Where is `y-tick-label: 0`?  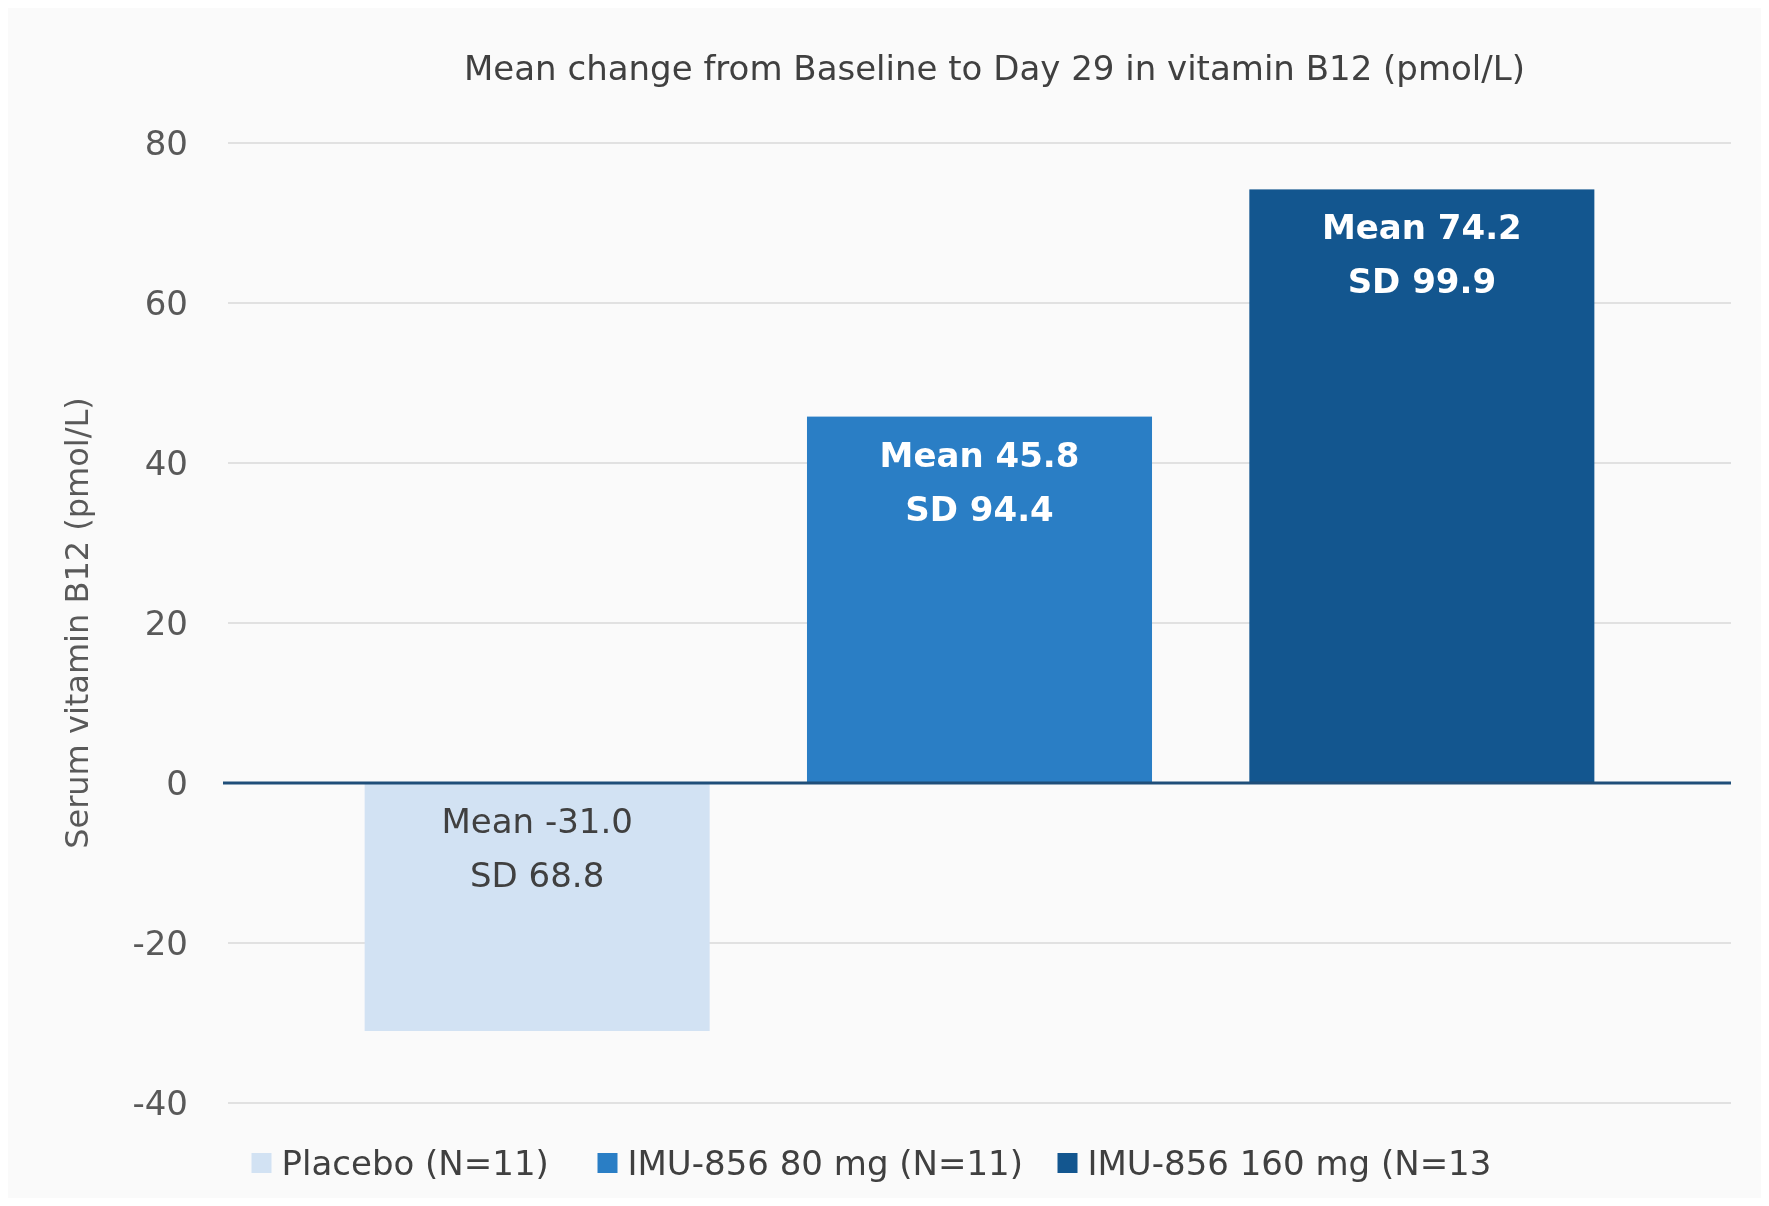
y-tick-label: 0 is located at coordinates (177, 782).